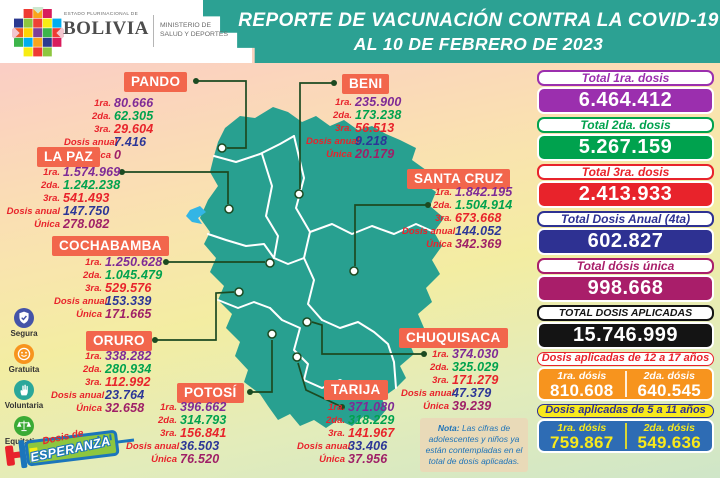 This screenshot has height=478, width=720. What do you see at coordinates (92, 185) in the screenshot?
I see `dose-value: 1.242.238` at bounding box center [92, 185].